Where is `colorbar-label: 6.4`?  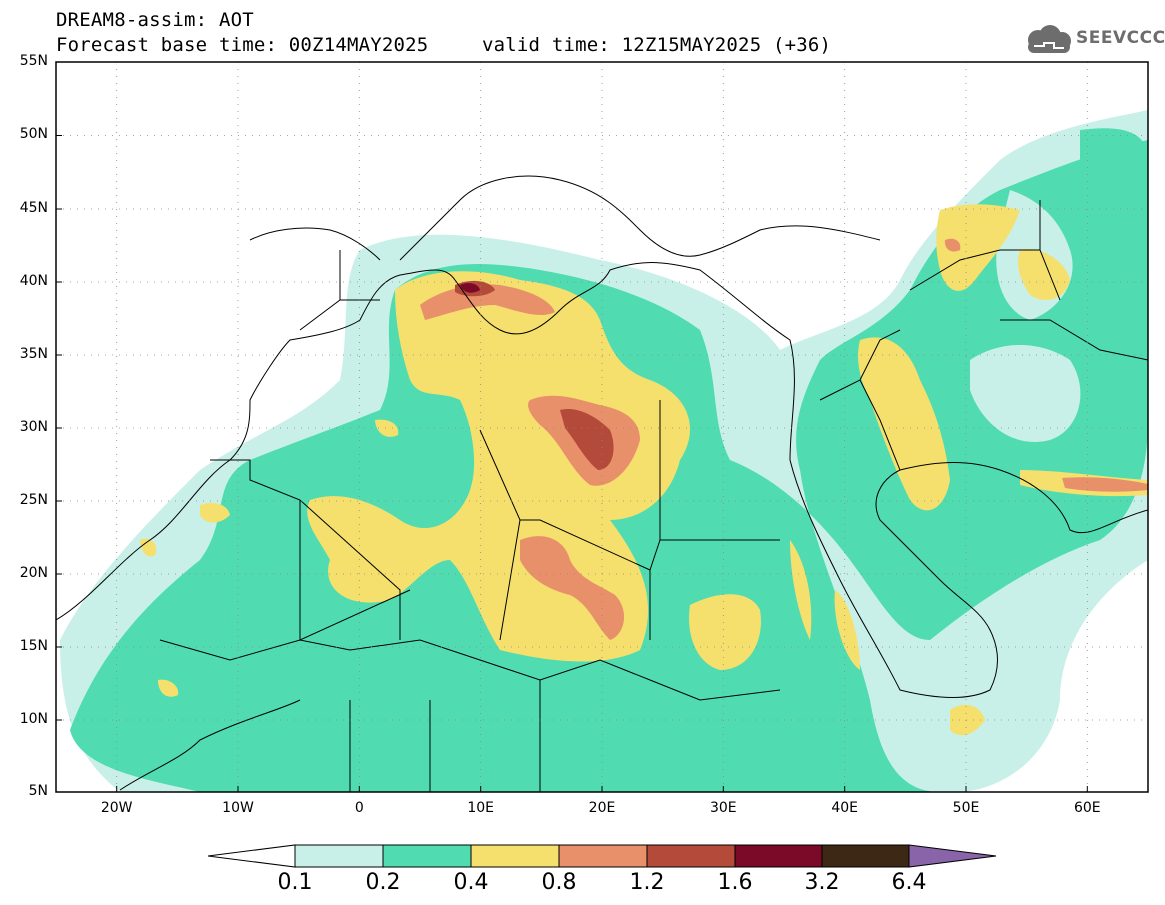
colorbar-label: 6.4 is located at coordinates (909, 882).